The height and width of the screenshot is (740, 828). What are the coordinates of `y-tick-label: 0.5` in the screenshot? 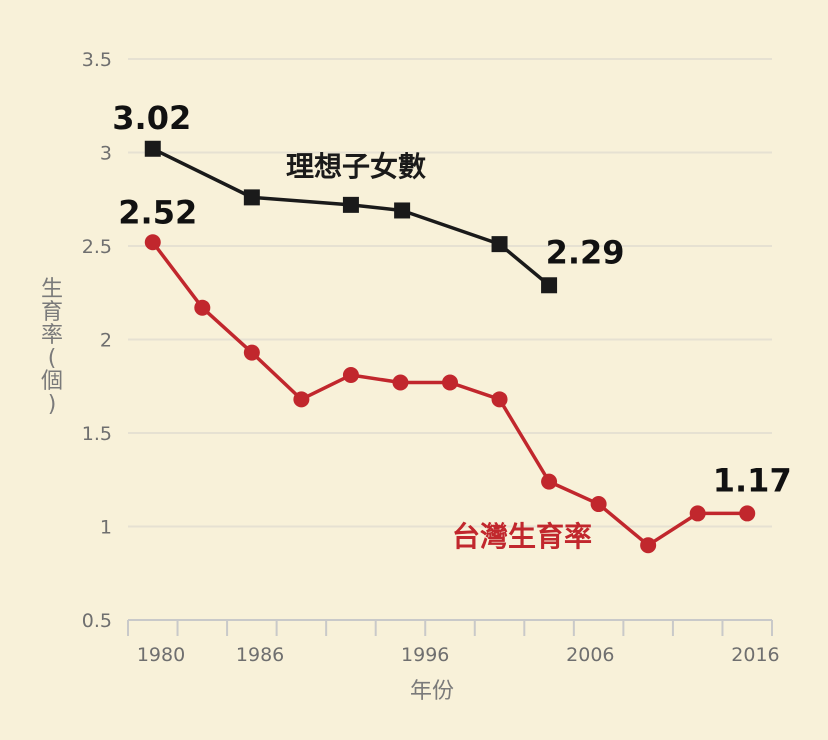 It's located at (97, 621).